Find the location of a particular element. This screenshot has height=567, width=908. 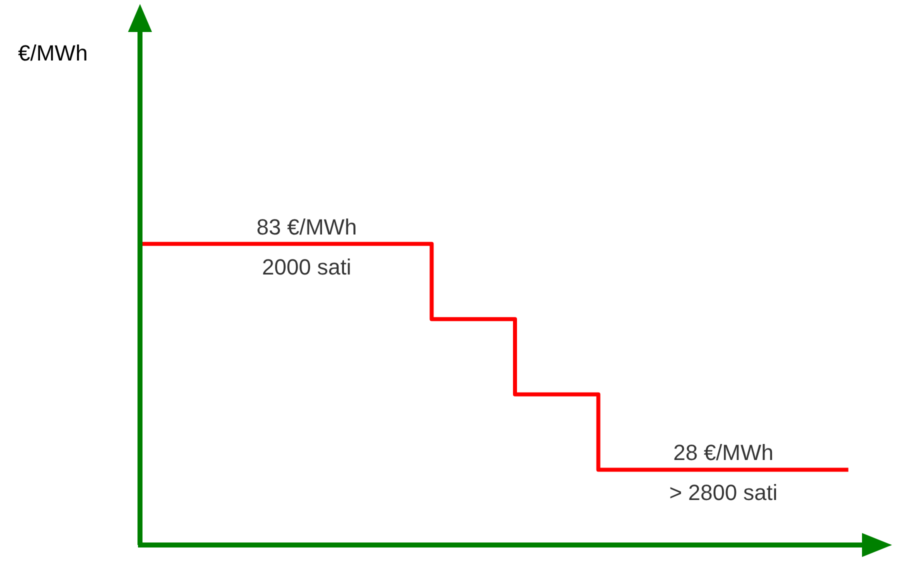

annotation: 28 €/MWh is located at coordinates (723, 453).